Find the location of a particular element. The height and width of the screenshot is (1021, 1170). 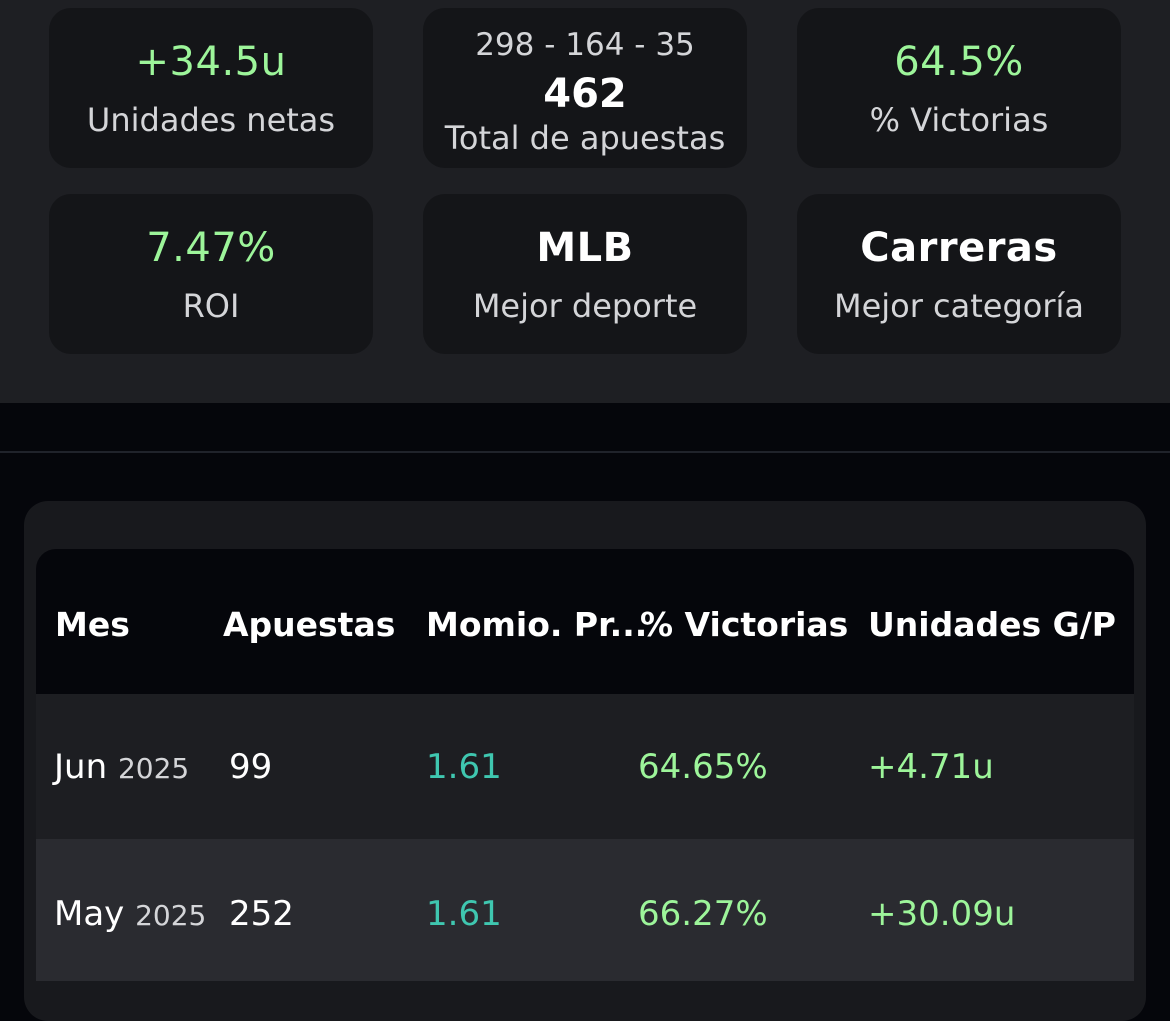

best-sport-card: MLB Mejor deporte is located at coordinates (585, 274).